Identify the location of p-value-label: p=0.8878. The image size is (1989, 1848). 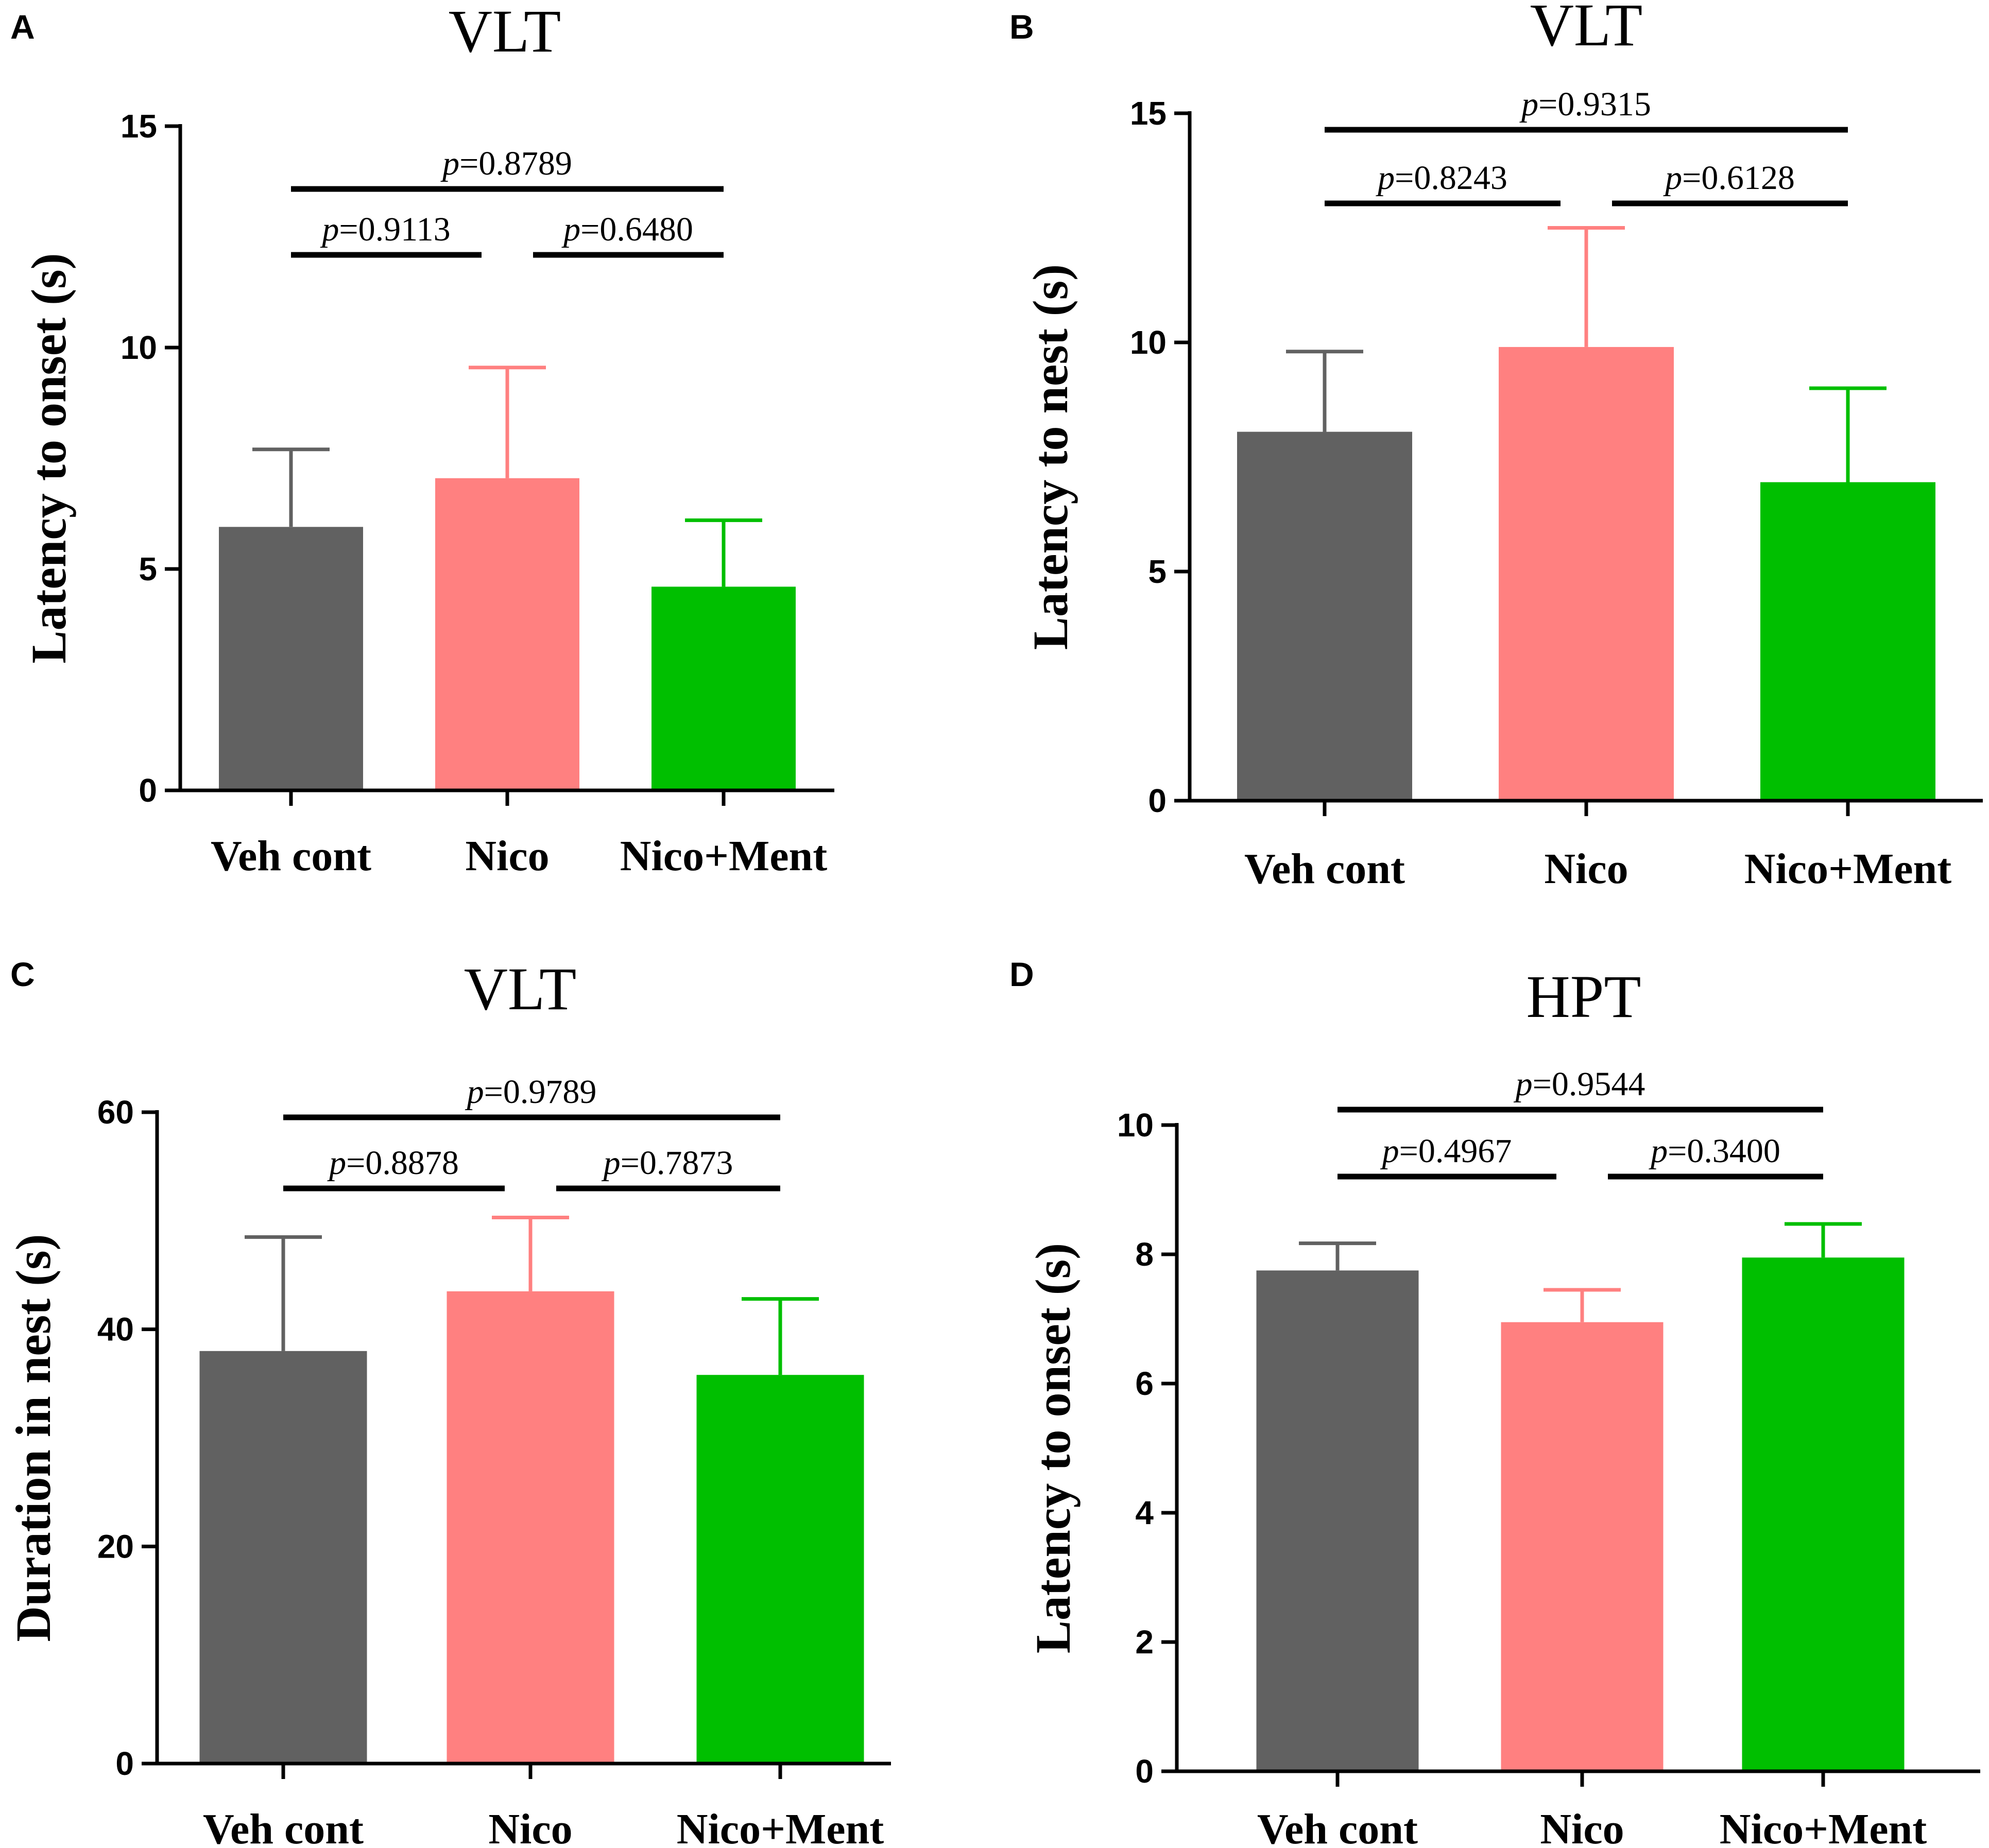
(393, 1163).